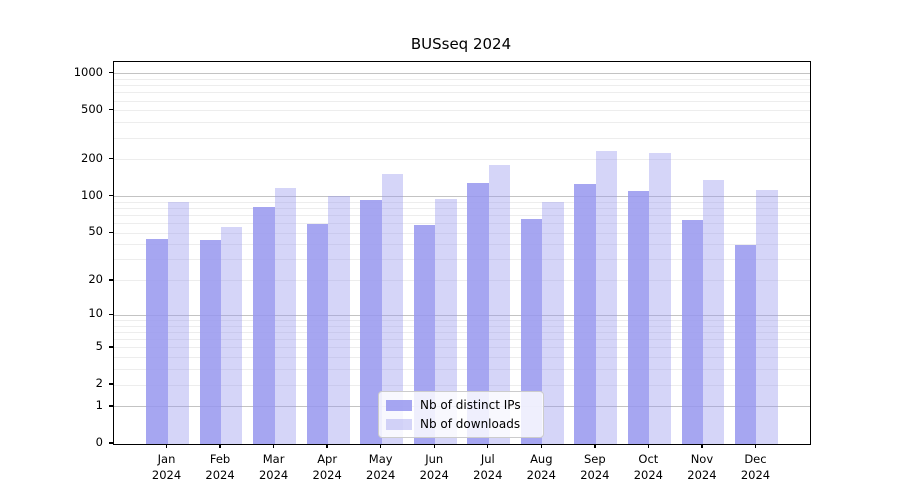  What do you see at coordinates (470, 405) in the screenshot?
I see `legend-label-distinct-ips: Nb of distinct IPs` at bounding box center [470, 405].